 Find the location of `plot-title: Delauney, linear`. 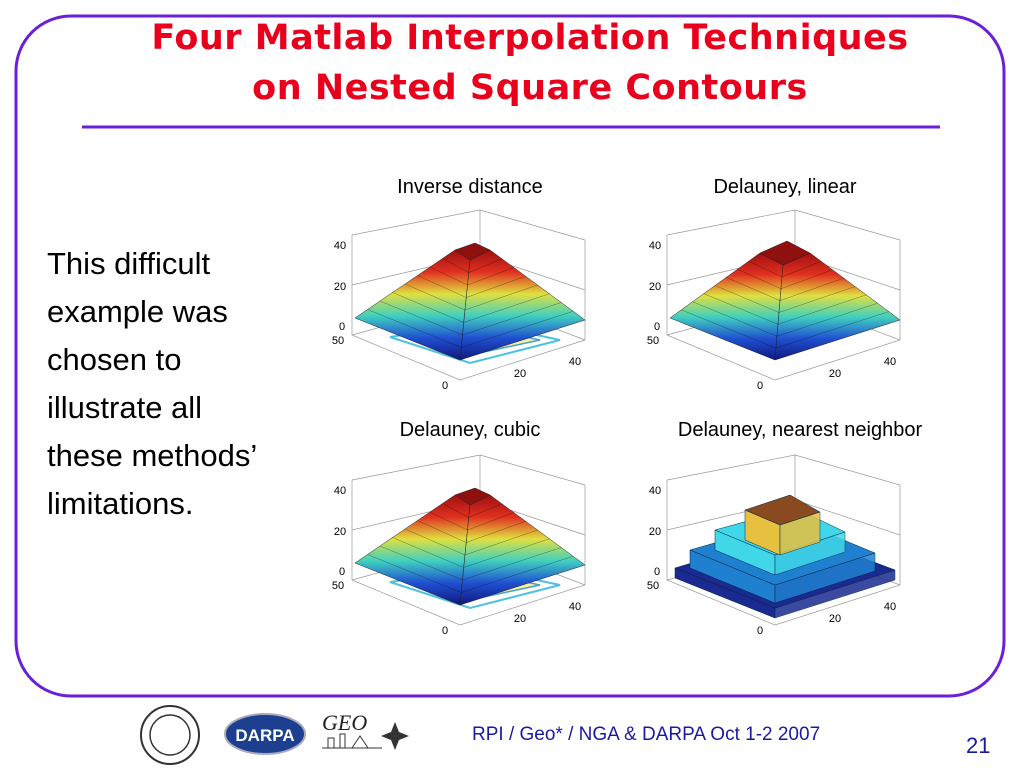

plot-title: Delauney, linear is located at coordinates (785, 187).